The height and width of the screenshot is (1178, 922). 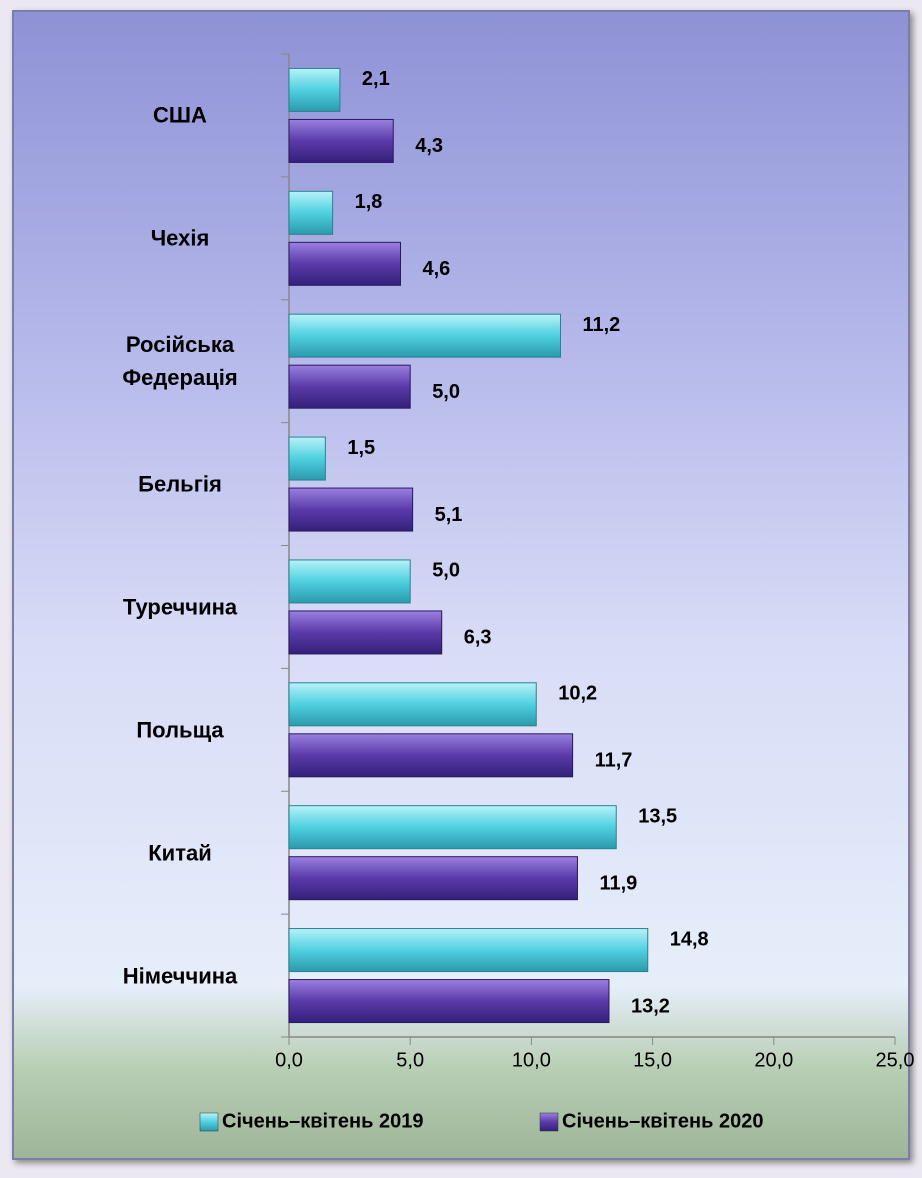 I want to click on value-label: 5,1, so click(x=449, y=515).